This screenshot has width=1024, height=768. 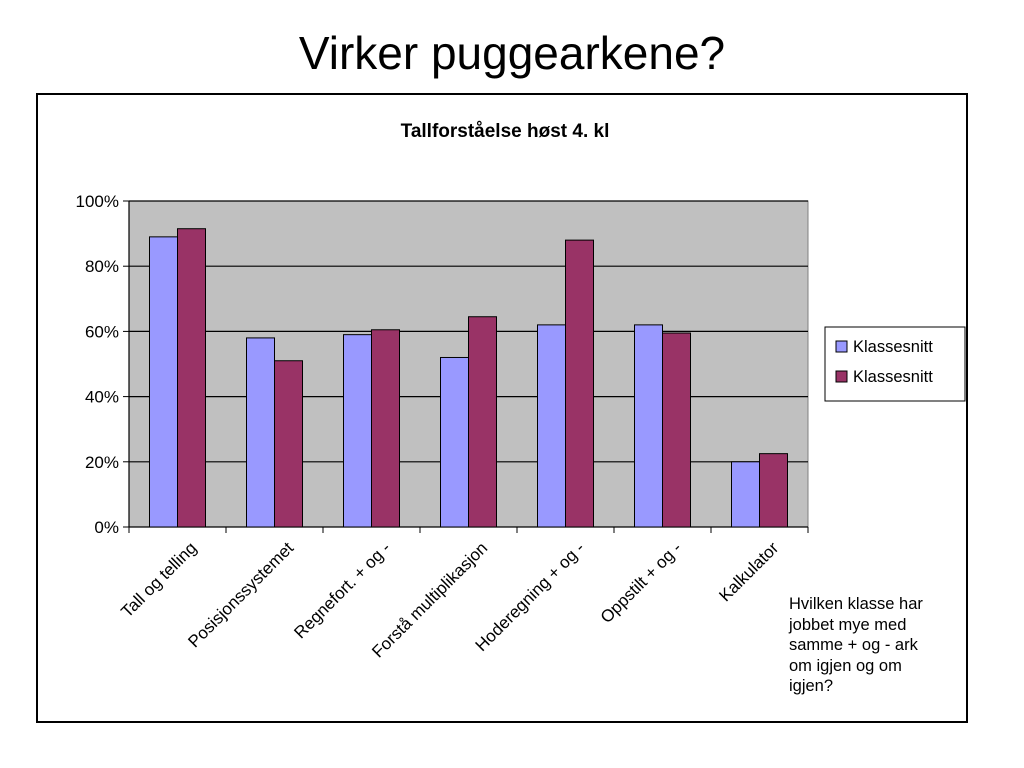 What do you see at coordinates (102, 462) in the screenshot?
I see `y-tick-label: 20%` at bounding box center [102, 462].